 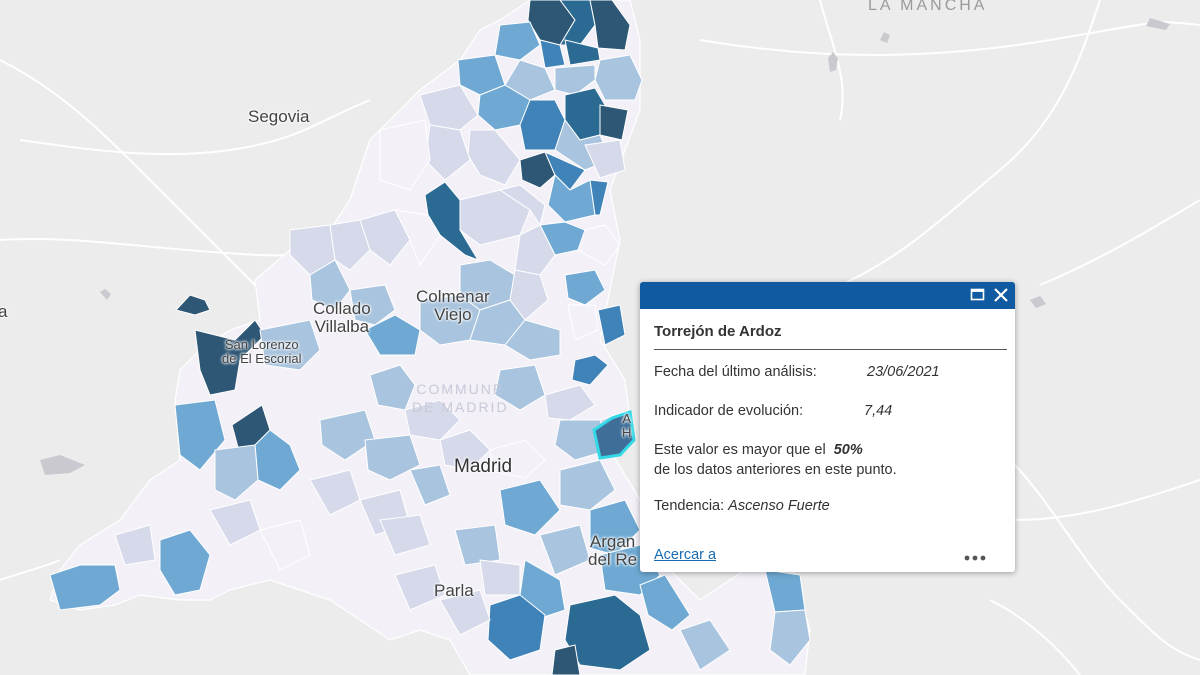 I want to click on map-label-colmenar-line1: Colmenar, so click(x=453, y=296).